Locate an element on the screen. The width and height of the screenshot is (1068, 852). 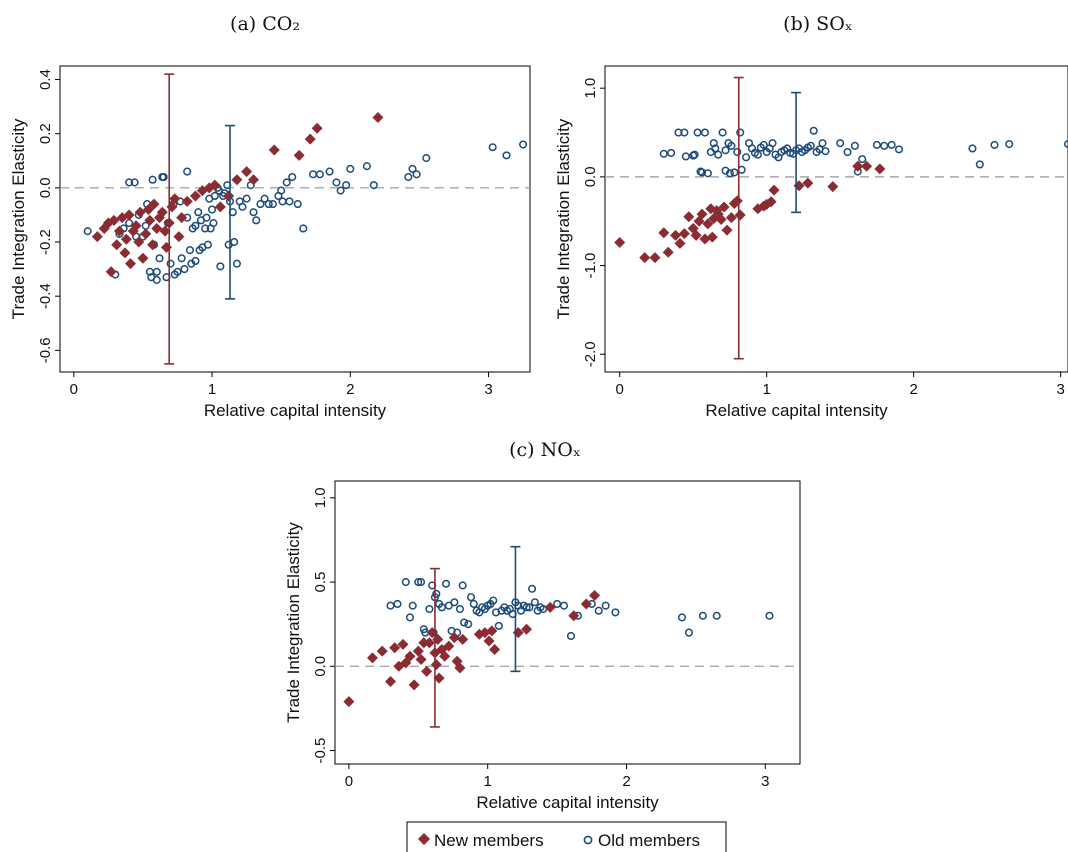
x-tick-label: 3 is located at coordinates (765, 781).